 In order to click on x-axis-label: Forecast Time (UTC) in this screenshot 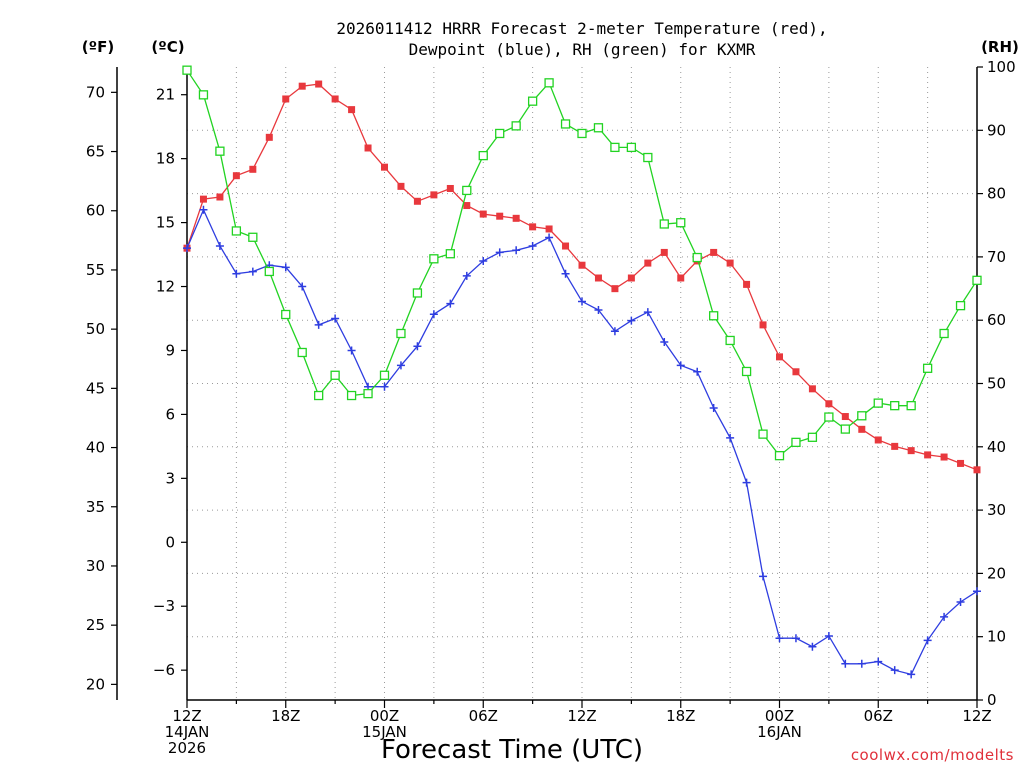, I will do `click(512, 750)`.